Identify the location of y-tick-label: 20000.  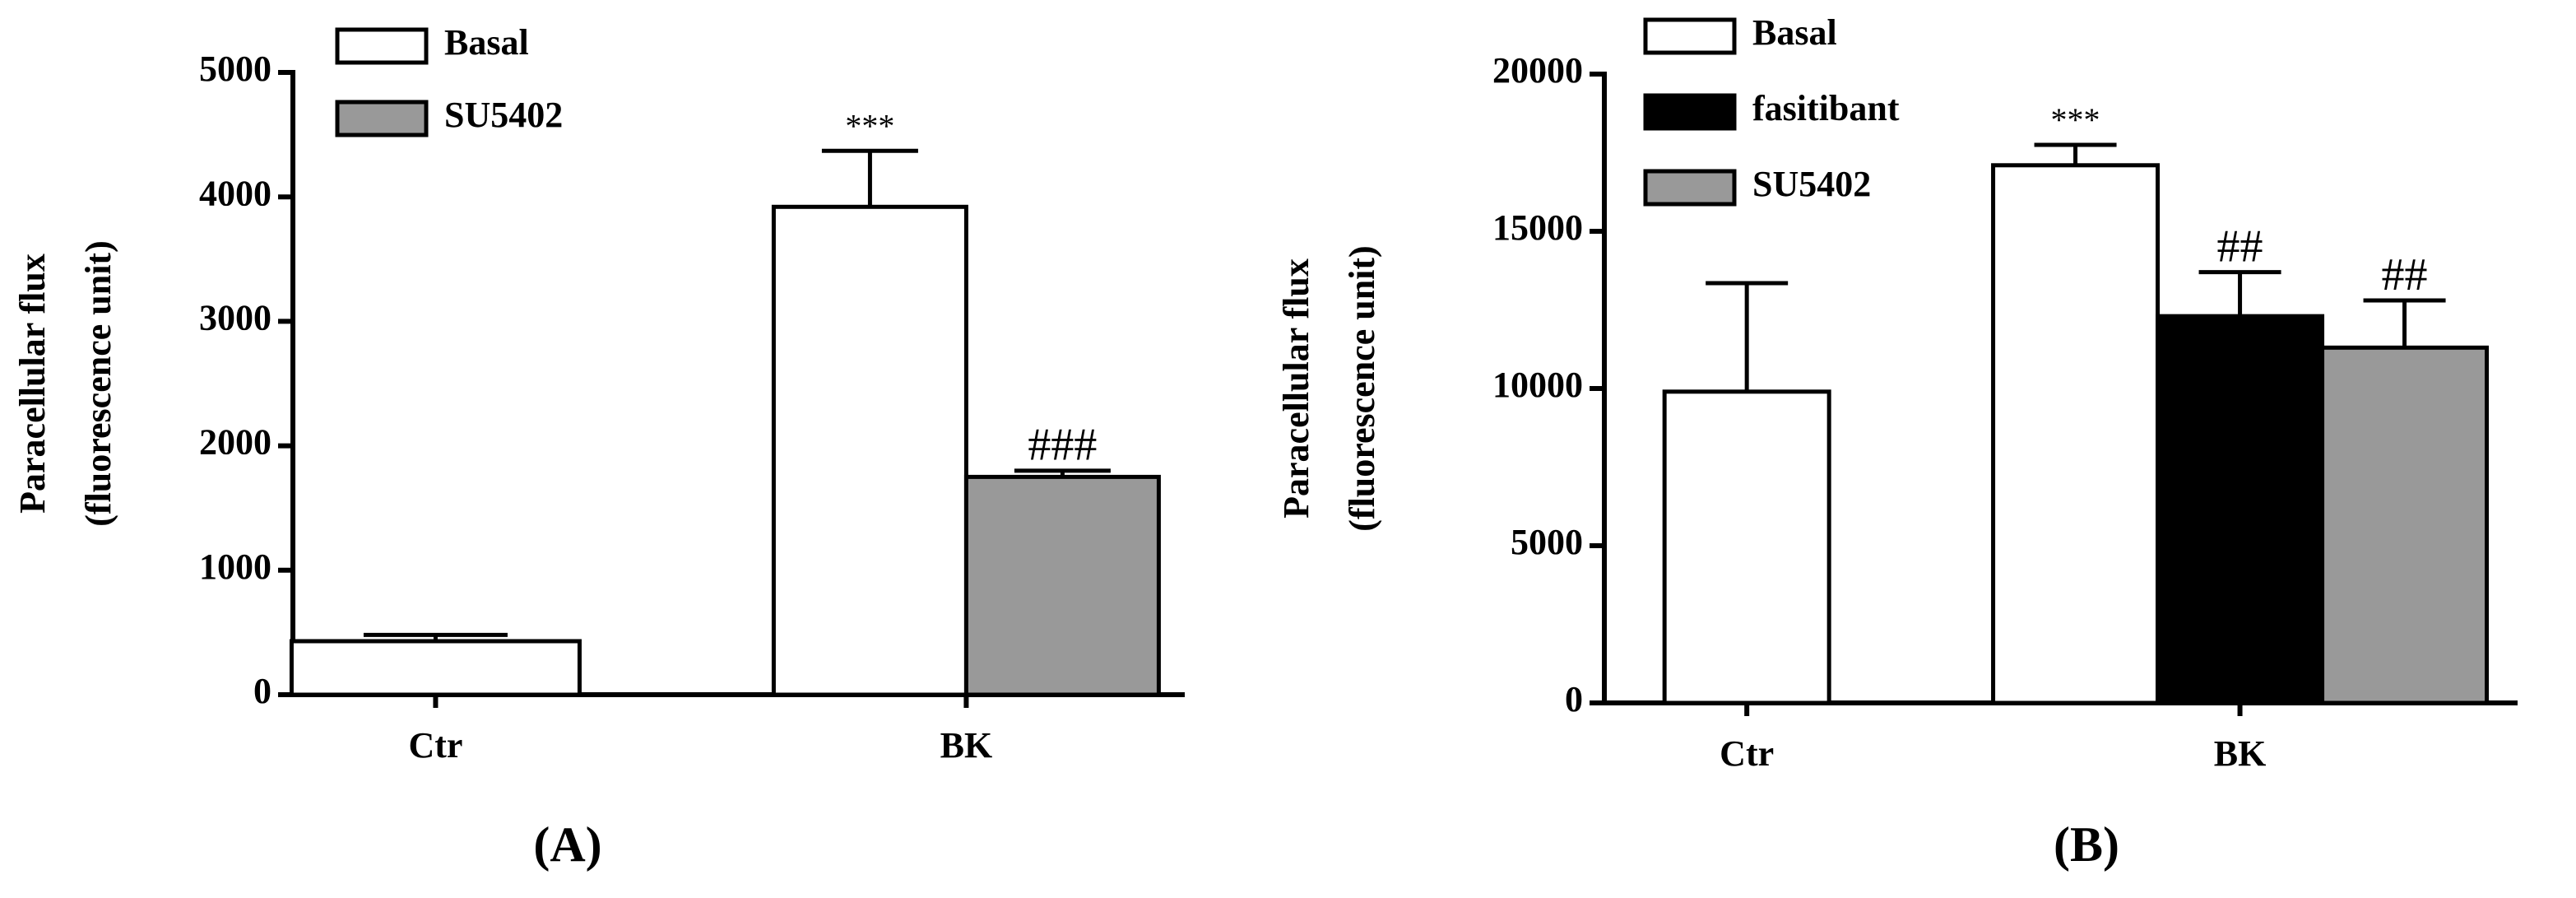
(1537, 70).